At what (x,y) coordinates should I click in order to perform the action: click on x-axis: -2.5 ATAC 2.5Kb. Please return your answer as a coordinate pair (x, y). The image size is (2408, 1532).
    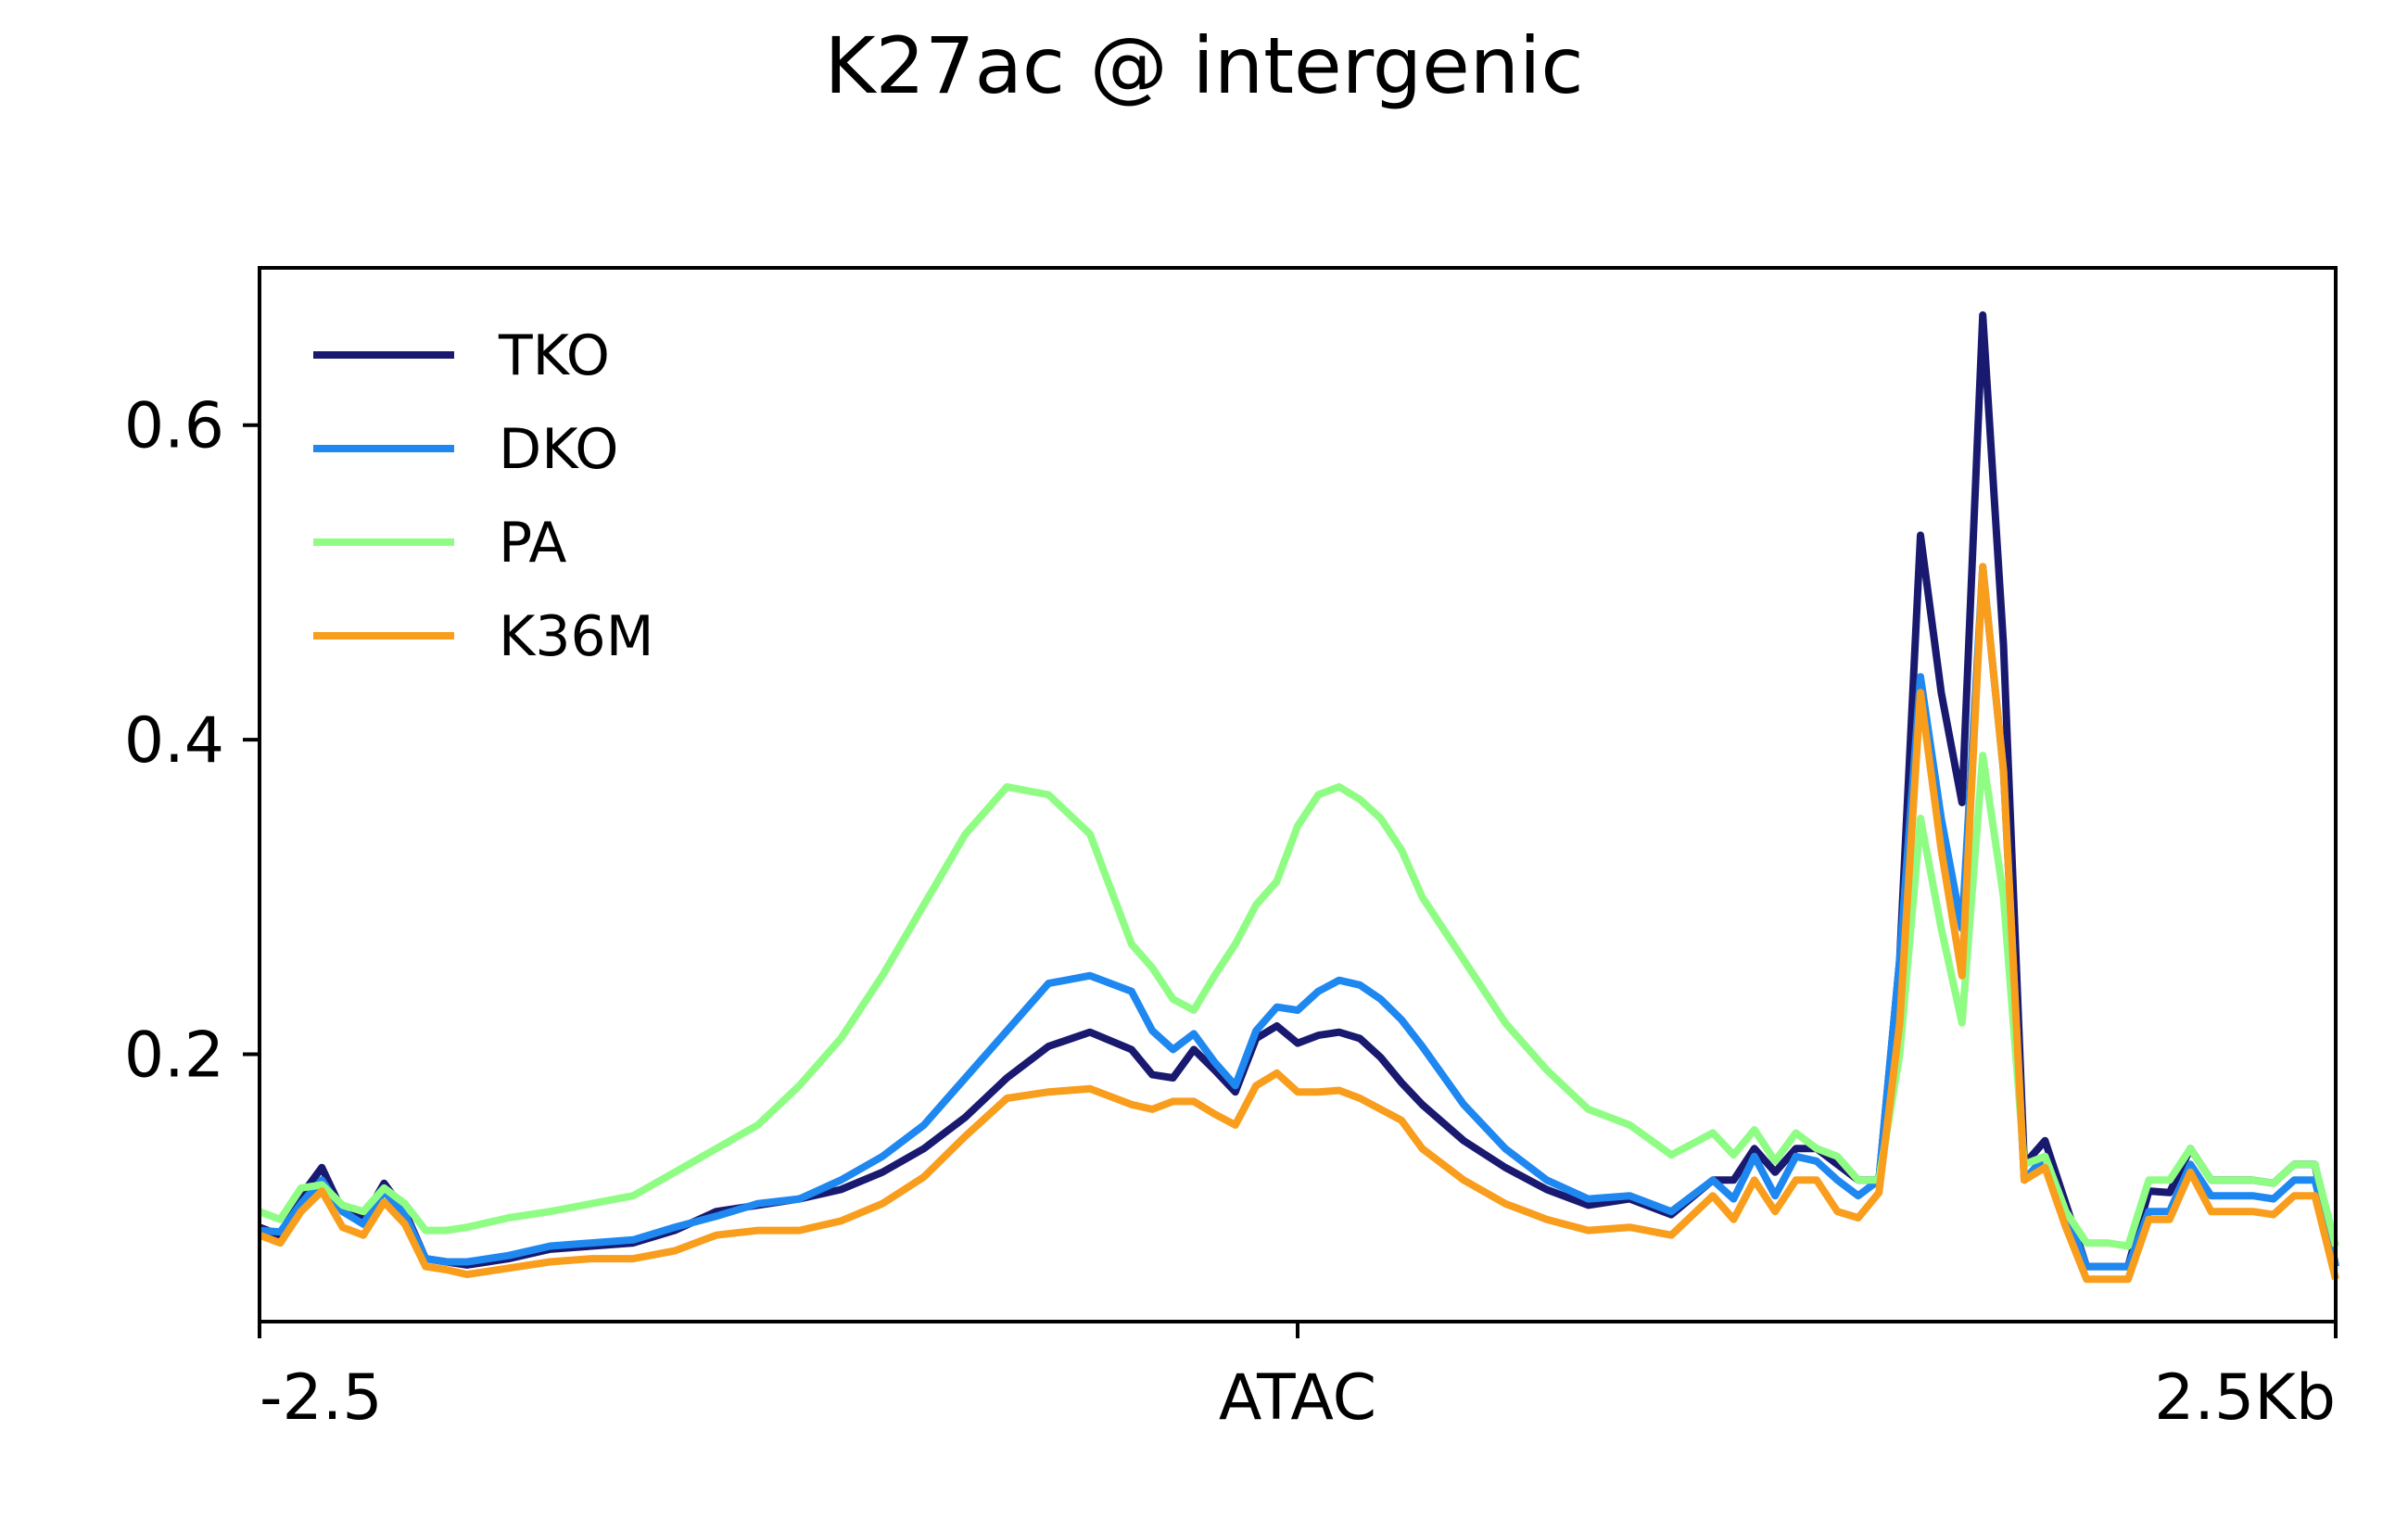
    Looking at the image, I should click on (1298, 1378).